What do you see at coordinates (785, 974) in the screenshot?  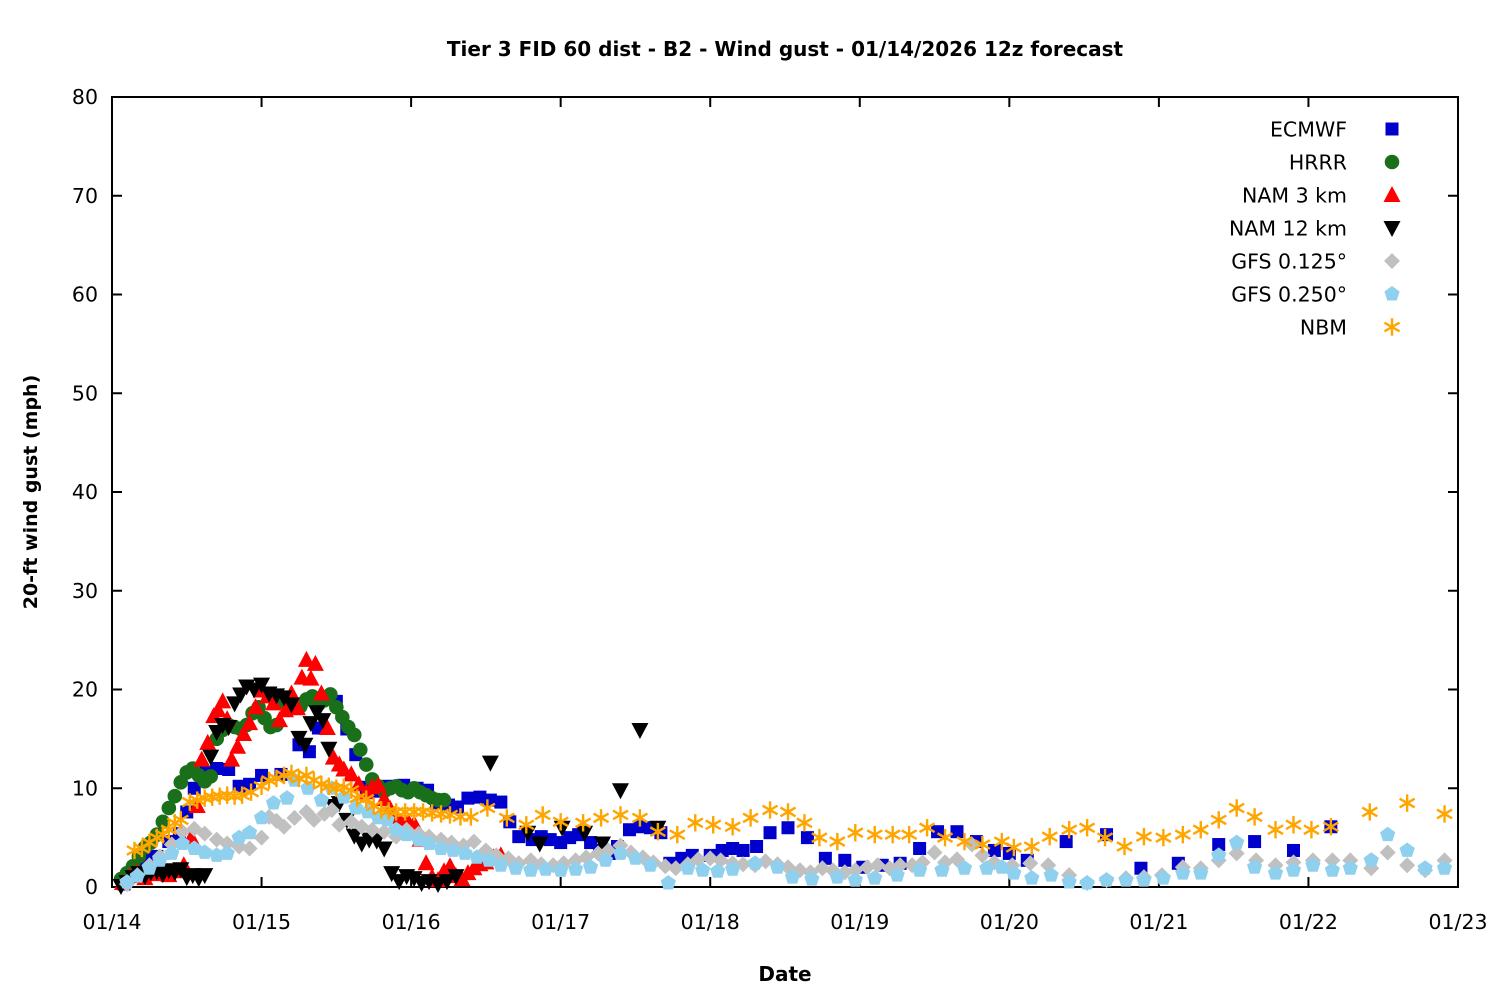 I see `x-axis-label: Date` at bounding box center [785, 974].